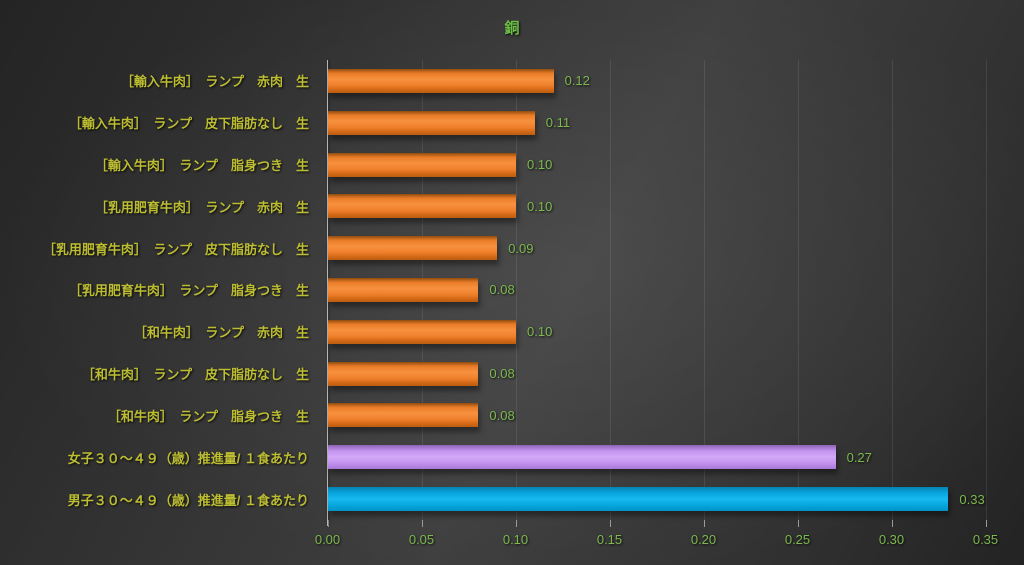  I want to click on category-label: ［和牛肉］ ランプ 赤肉 生, so click(221, 333).